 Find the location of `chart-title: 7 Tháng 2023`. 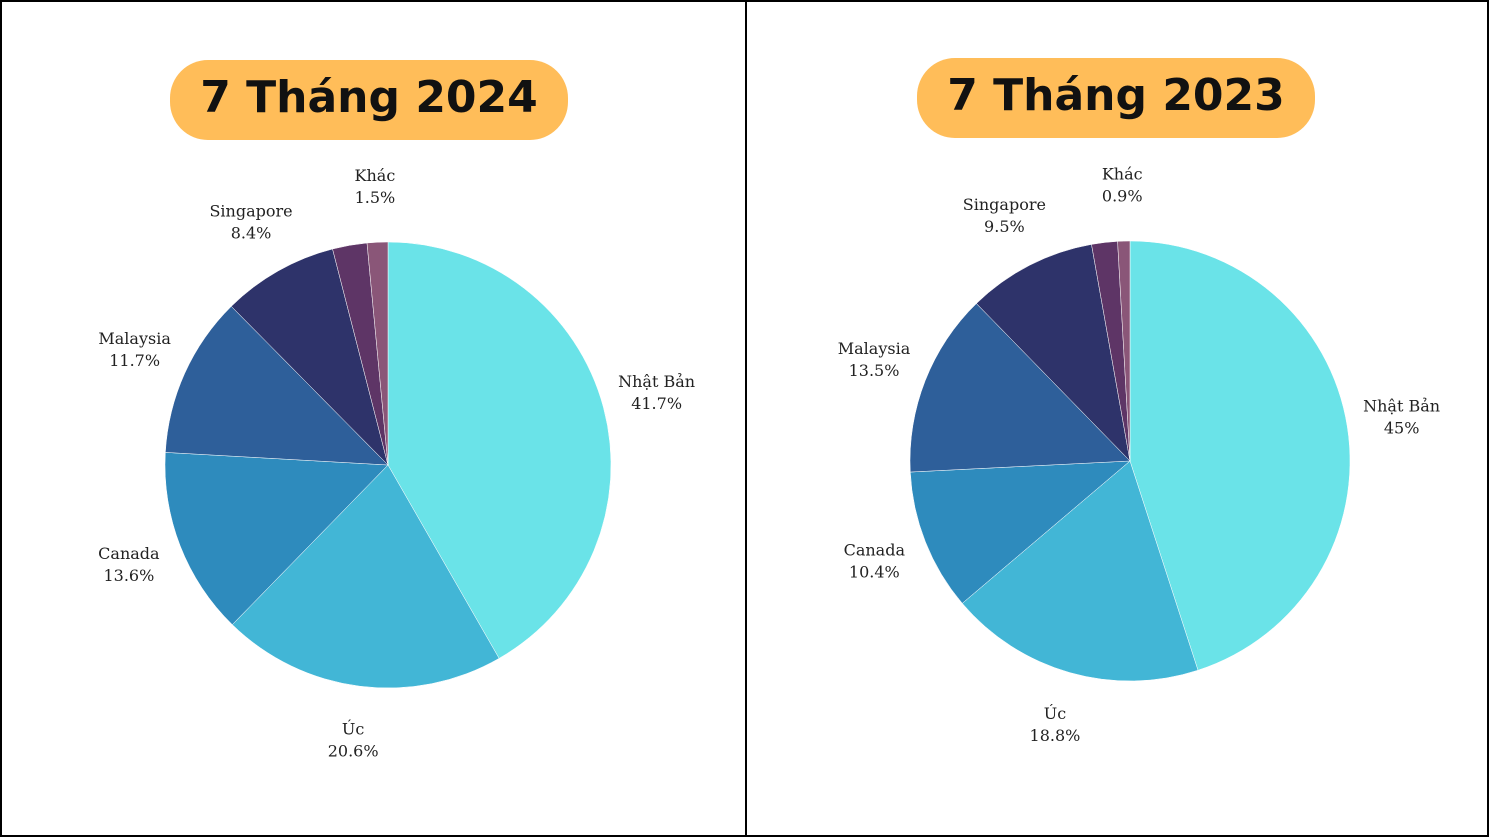

chart-title: 7 Tháng 2023 is located at coordinates (1116, 95).